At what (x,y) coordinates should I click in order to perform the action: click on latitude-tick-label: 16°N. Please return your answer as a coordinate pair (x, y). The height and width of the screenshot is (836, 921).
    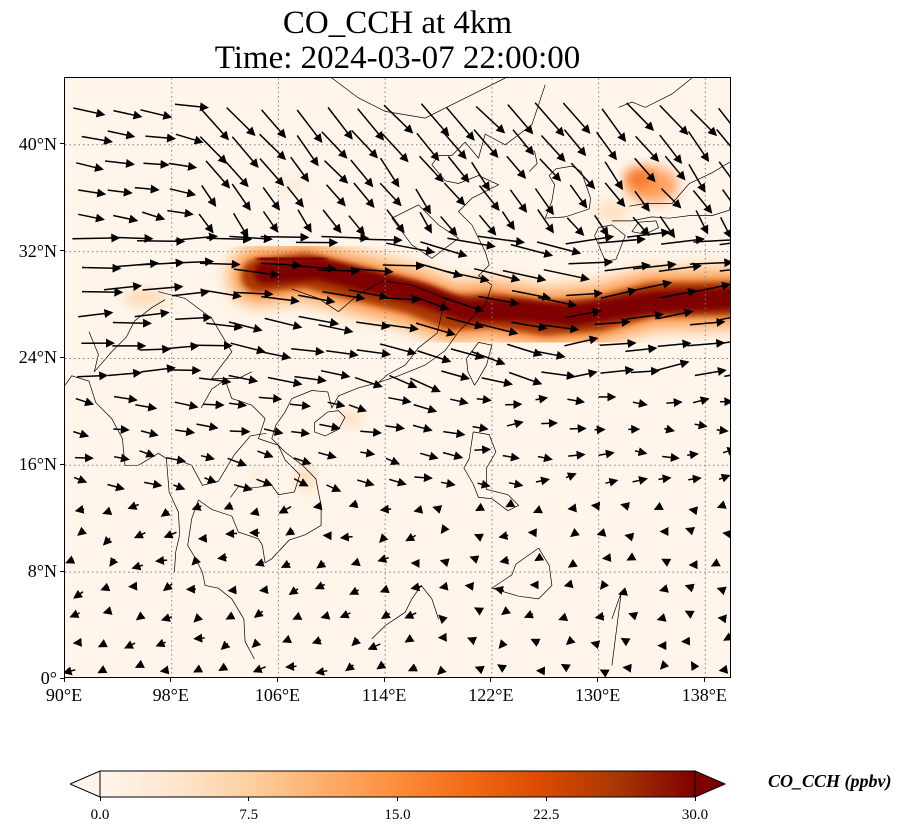
    Looking at the image, I should click on (37, 464).